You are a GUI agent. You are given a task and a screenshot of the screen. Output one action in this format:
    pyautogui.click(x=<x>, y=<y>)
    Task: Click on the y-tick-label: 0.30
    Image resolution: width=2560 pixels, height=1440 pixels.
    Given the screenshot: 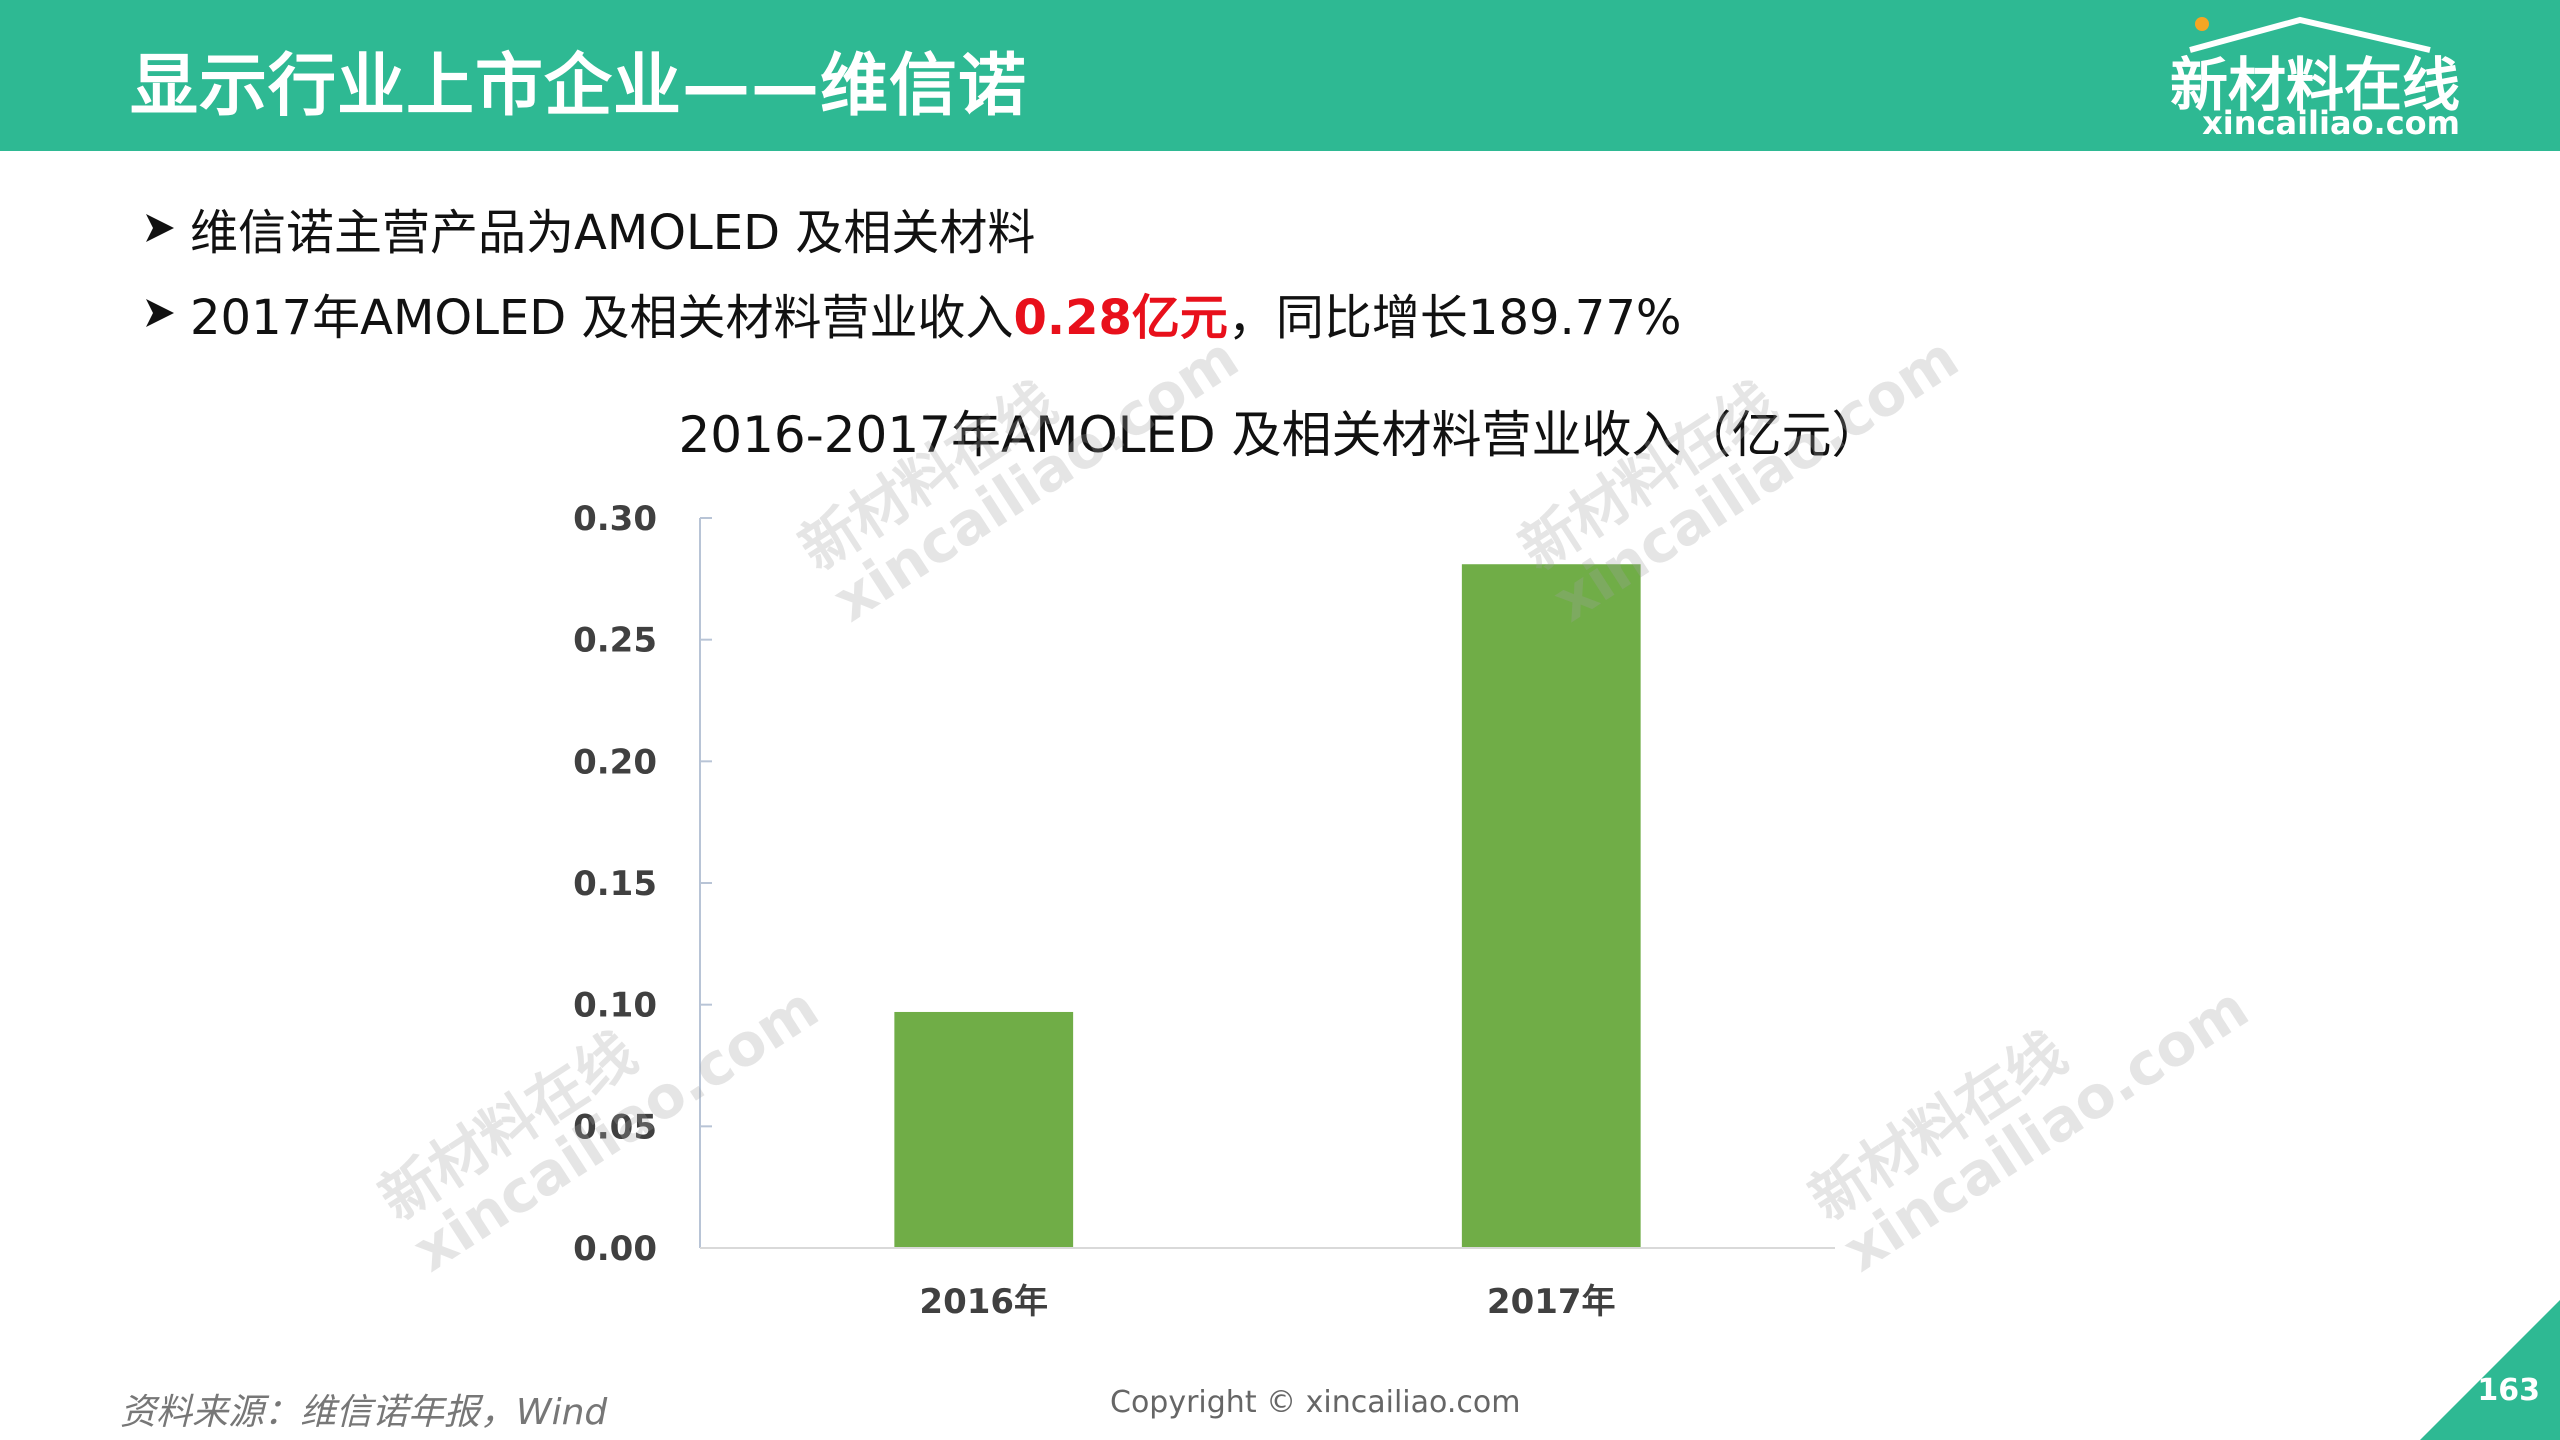 What is the action you would take?
    pyautogui.click(x=615, y=519)
    